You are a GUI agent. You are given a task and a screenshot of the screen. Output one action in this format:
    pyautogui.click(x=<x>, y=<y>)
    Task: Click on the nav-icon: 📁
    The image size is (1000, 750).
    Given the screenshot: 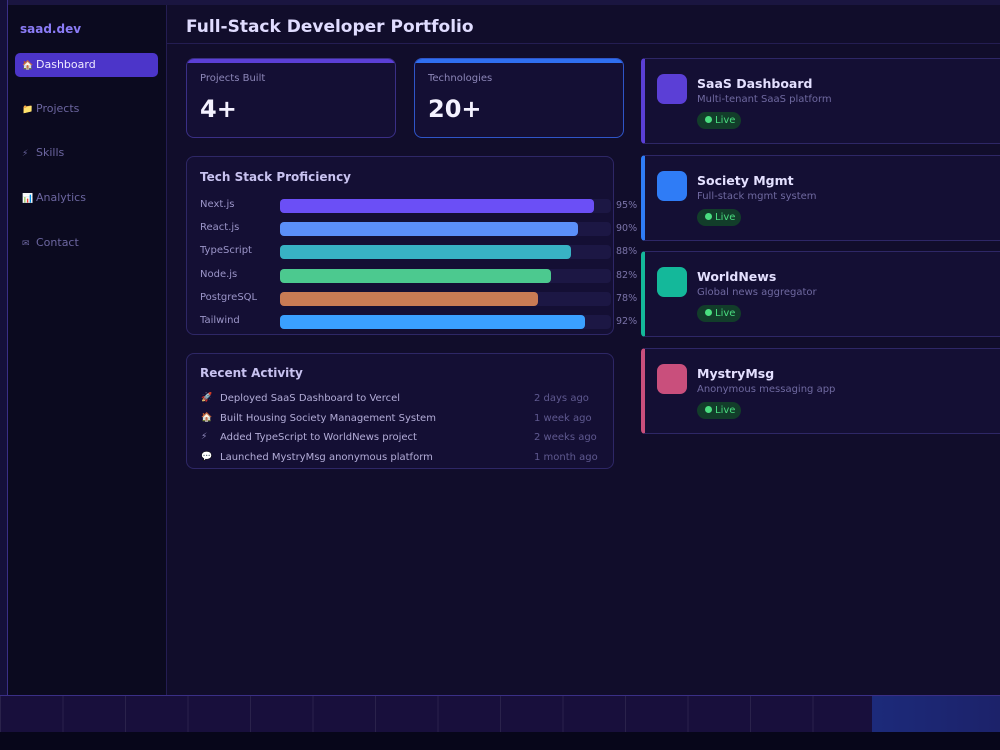 What is the action you would take?
    pyautogui.click(x=28, y=110)
    